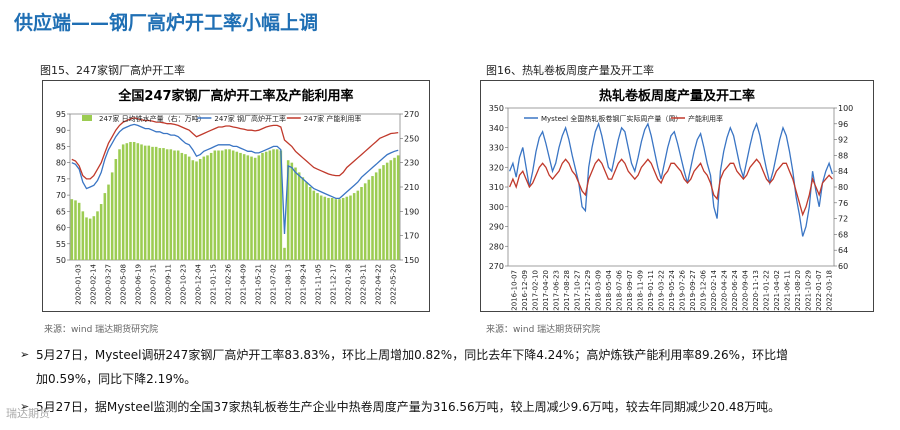 The height and width of the screenshot is (430, 900). What do you see at coordinates (788, 290) in the screenshot?
I see `x-axis-tick-label: 2021-06-11` at bounding box center [788, 290].